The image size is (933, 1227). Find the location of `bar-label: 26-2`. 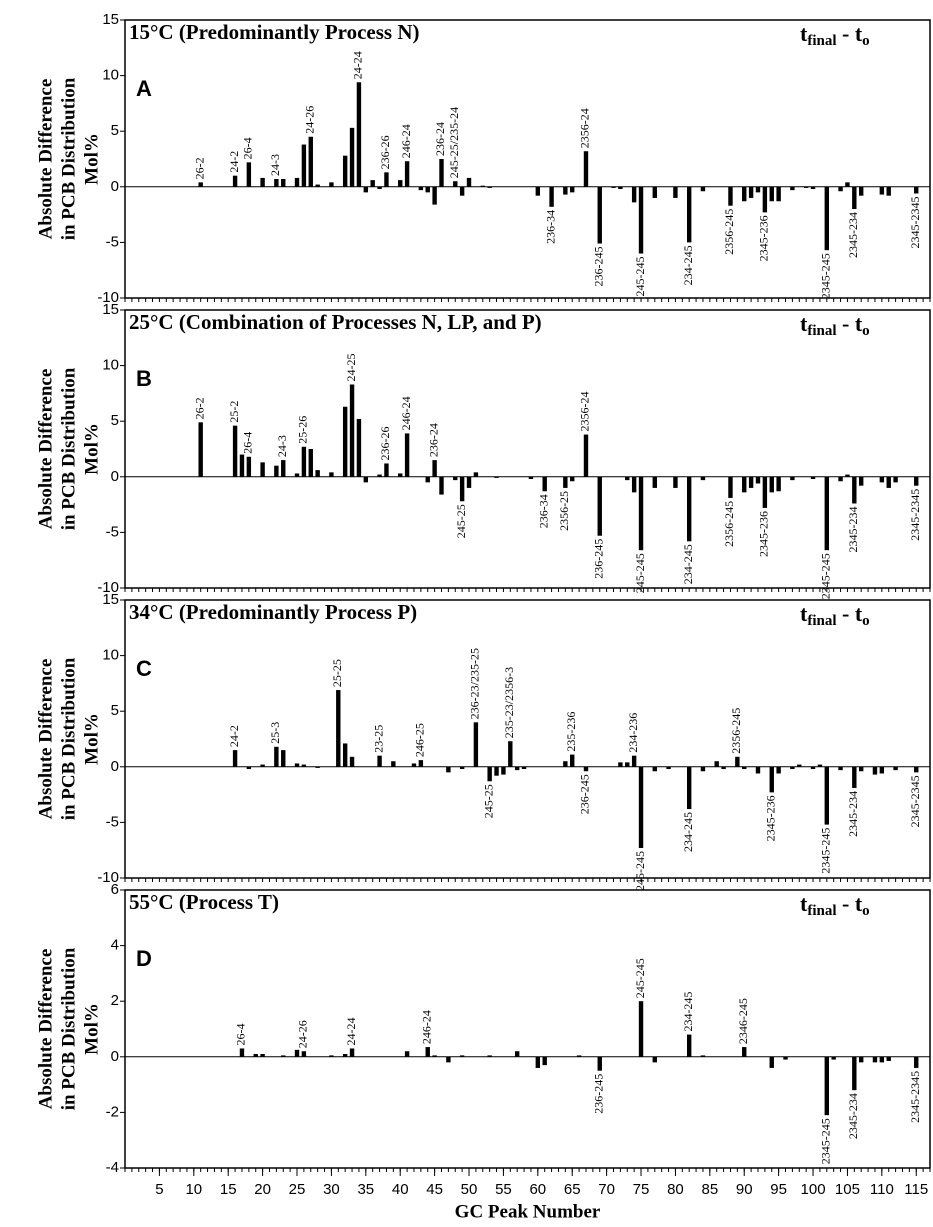

bar-label: 26-2 is located at coordinates (199, 408).